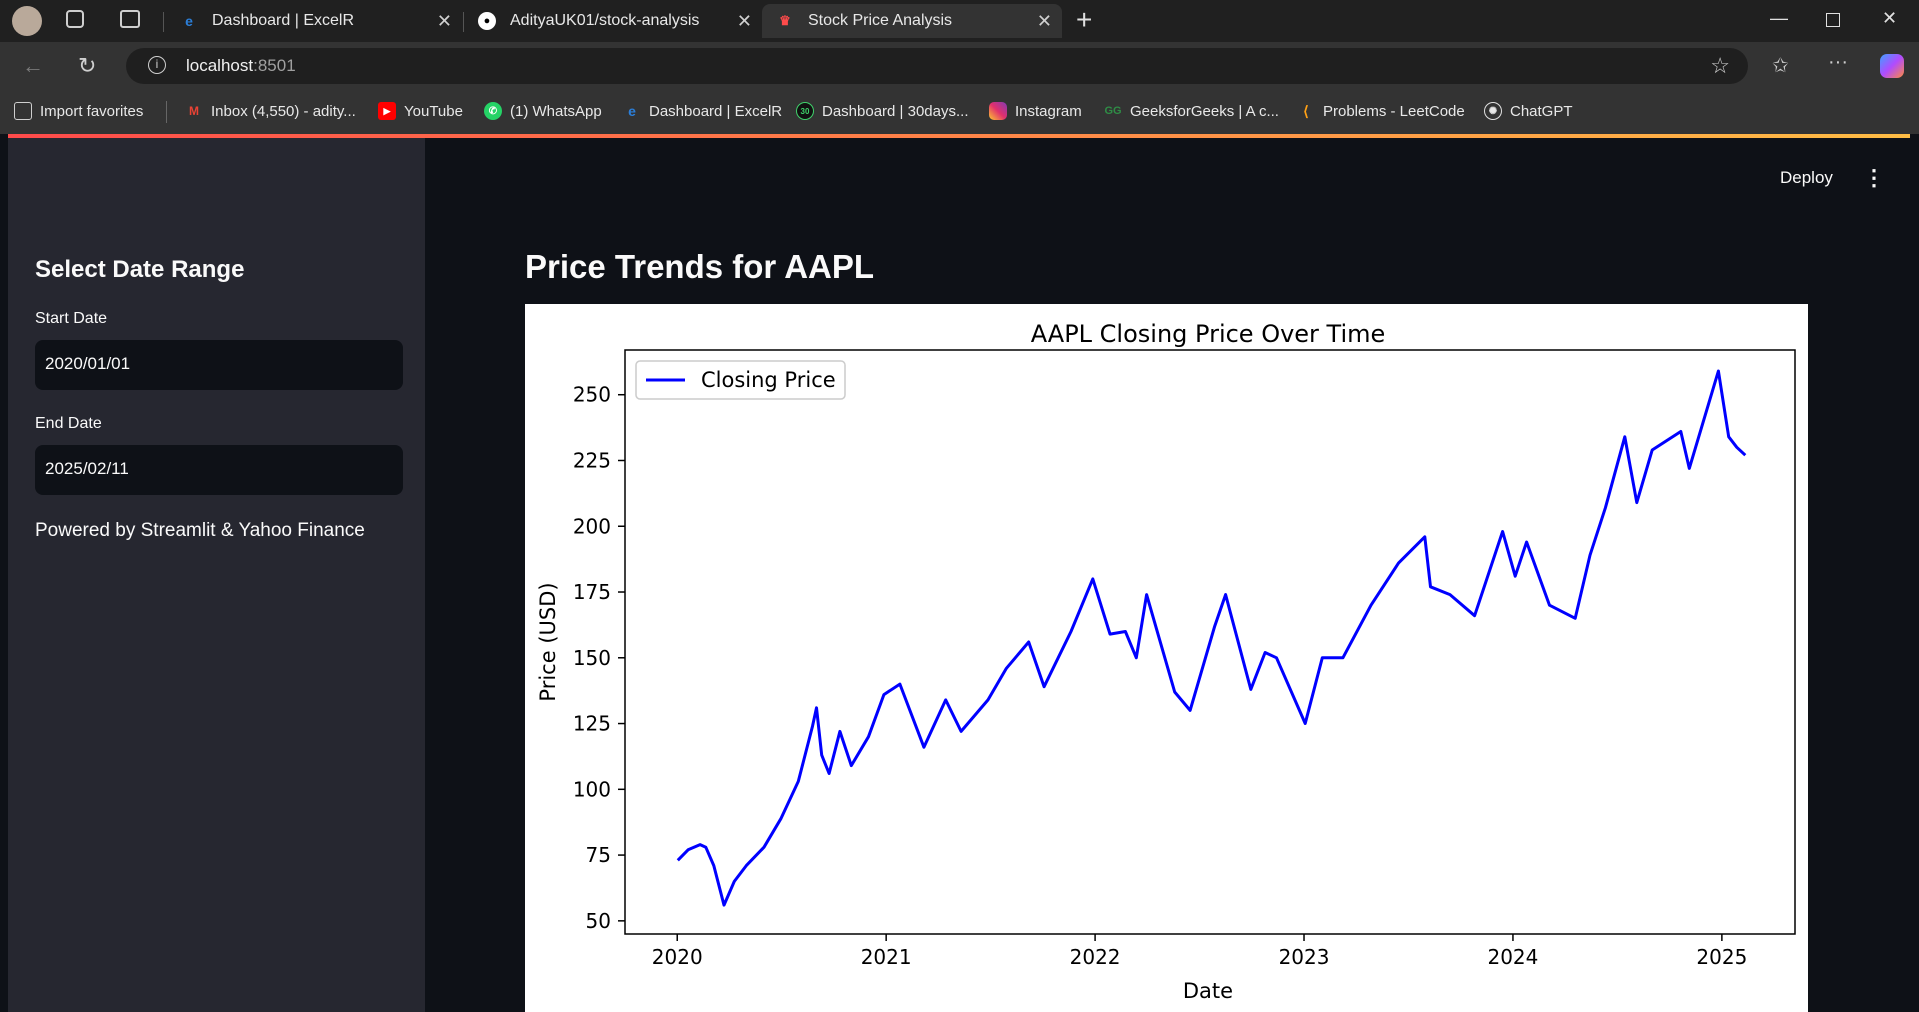  What do you see at coordinates (805, 111) in the screenshot?
I see `30days-icon: 30` at bounding box center [805, 111].